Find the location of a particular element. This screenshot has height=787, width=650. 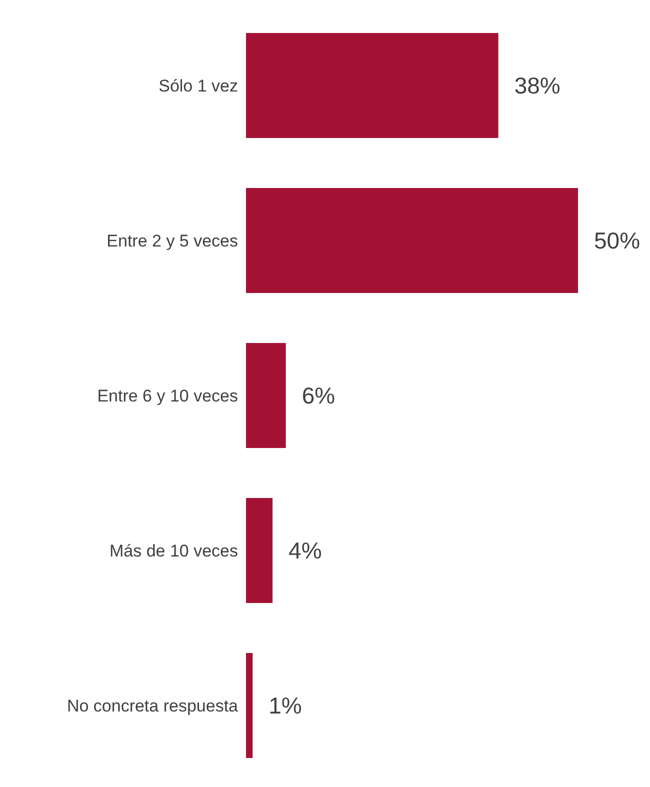

data-label: 38% is located at coordinates (537, 85).